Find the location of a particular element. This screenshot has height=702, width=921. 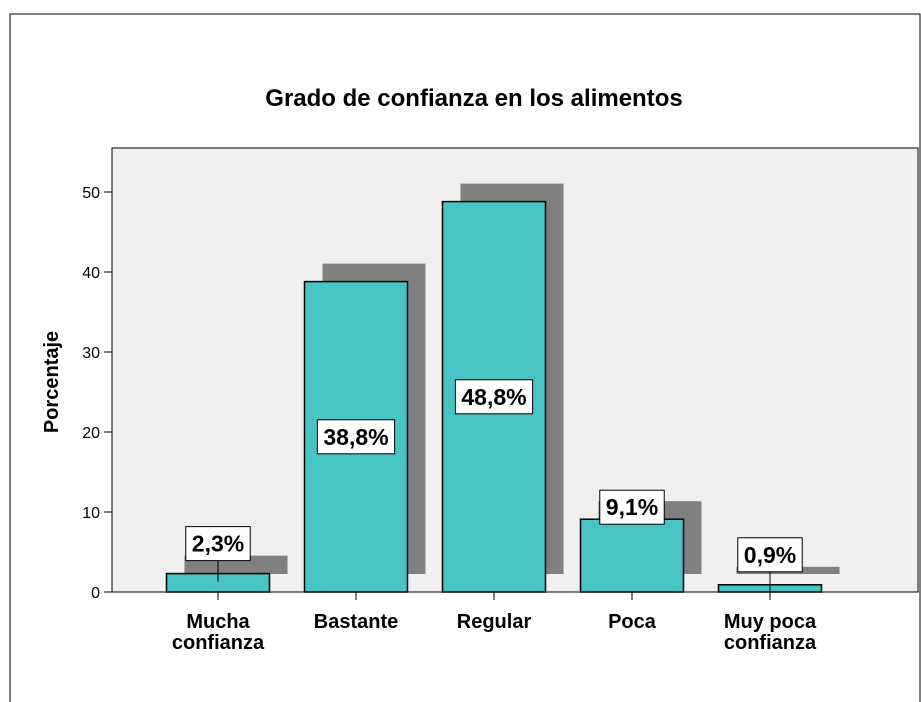

data-label: 0,9% is located at coordinates (770, 555).